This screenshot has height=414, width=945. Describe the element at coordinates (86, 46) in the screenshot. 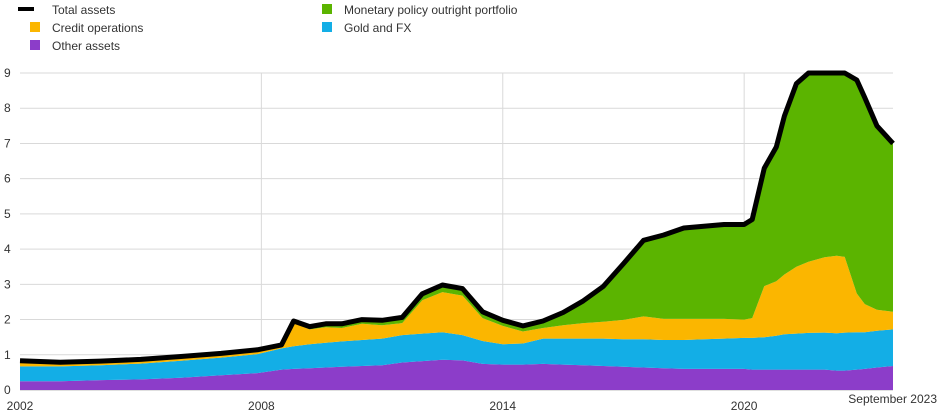

I see `legend-label-other-assets: Other assets` at that location.